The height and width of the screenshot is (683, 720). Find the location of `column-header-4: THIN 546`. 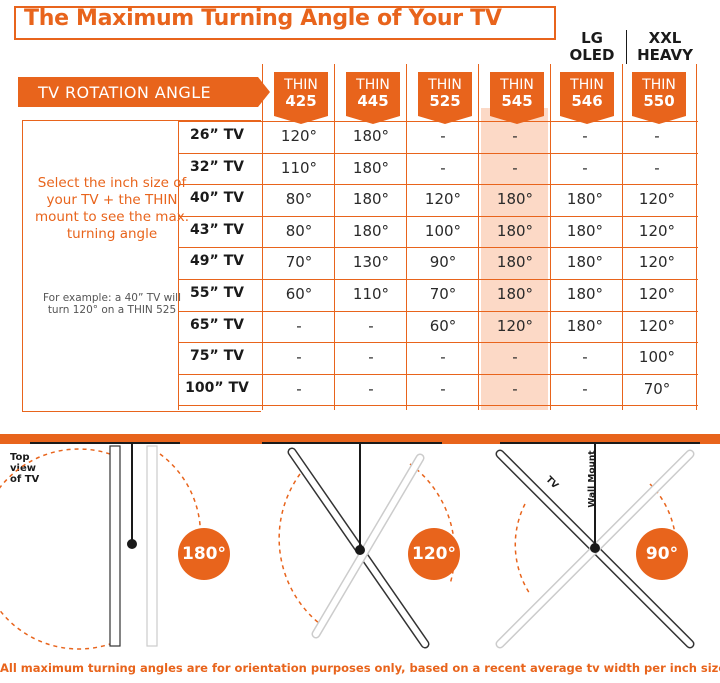

column-header-4: THIN 546 is located at coordinates (587, 98).